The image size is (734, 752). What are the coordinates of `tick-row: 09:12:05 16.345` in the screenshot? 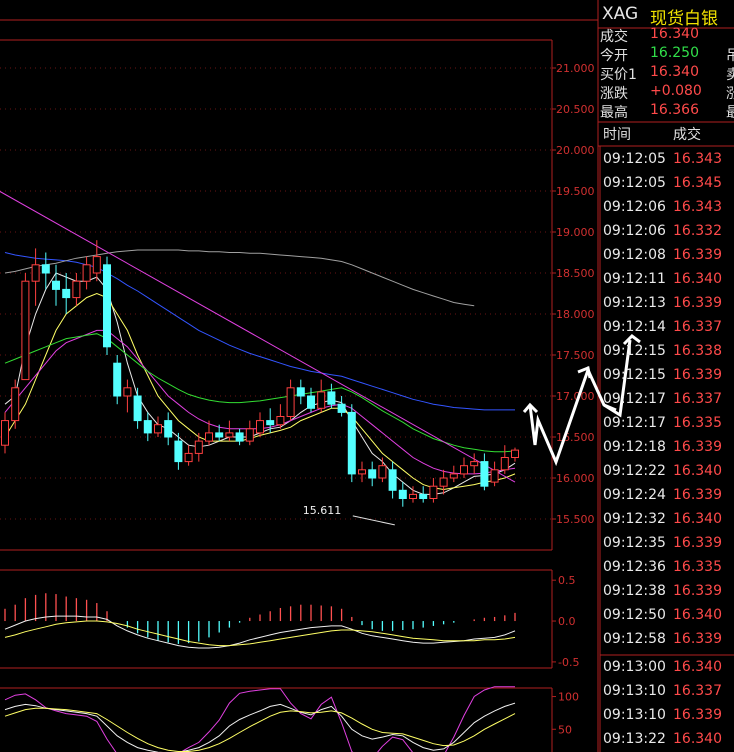 It's located at (667, 185).